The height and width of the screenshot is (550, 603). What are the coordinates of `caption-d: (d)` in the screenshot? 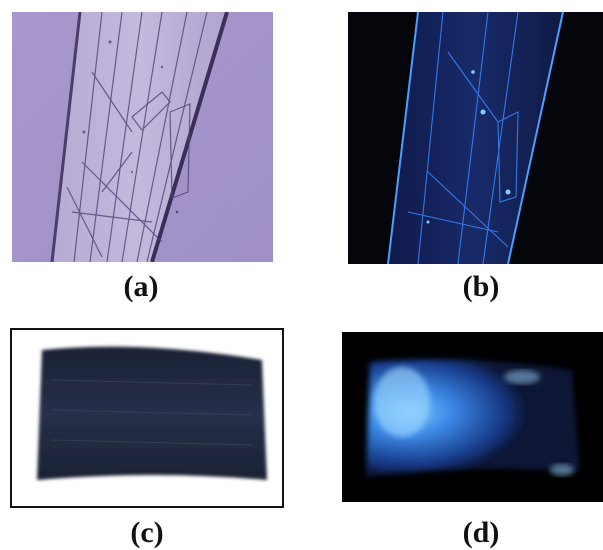 It's located at (481, 532).